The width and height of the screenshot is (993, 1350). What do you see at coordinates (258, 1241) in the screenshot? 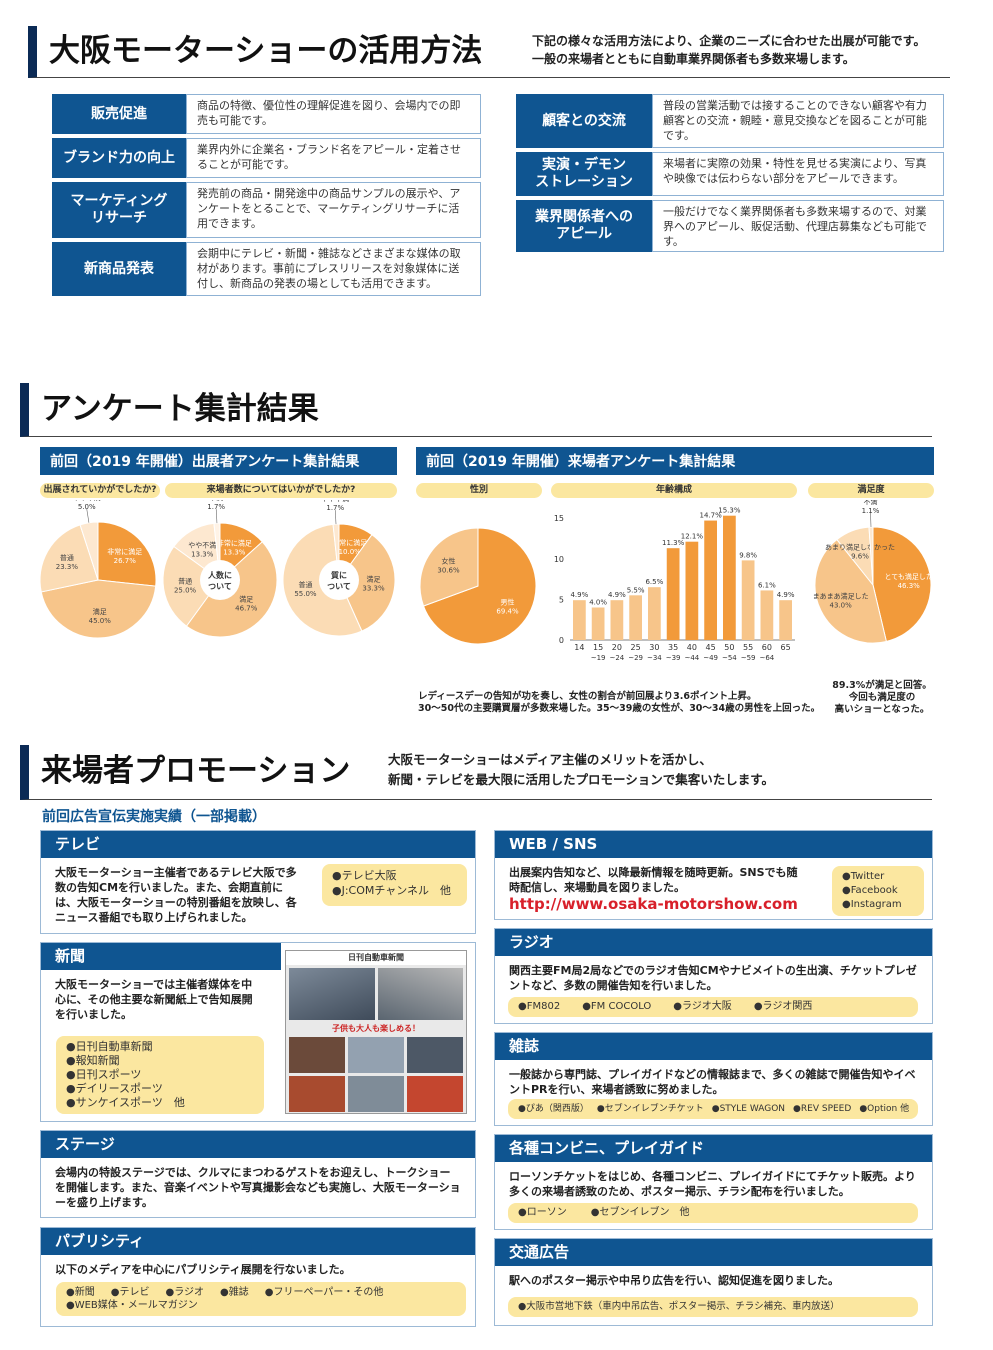
I see `publicity-title: パブリシティ` at bounding box center [258, 1241].